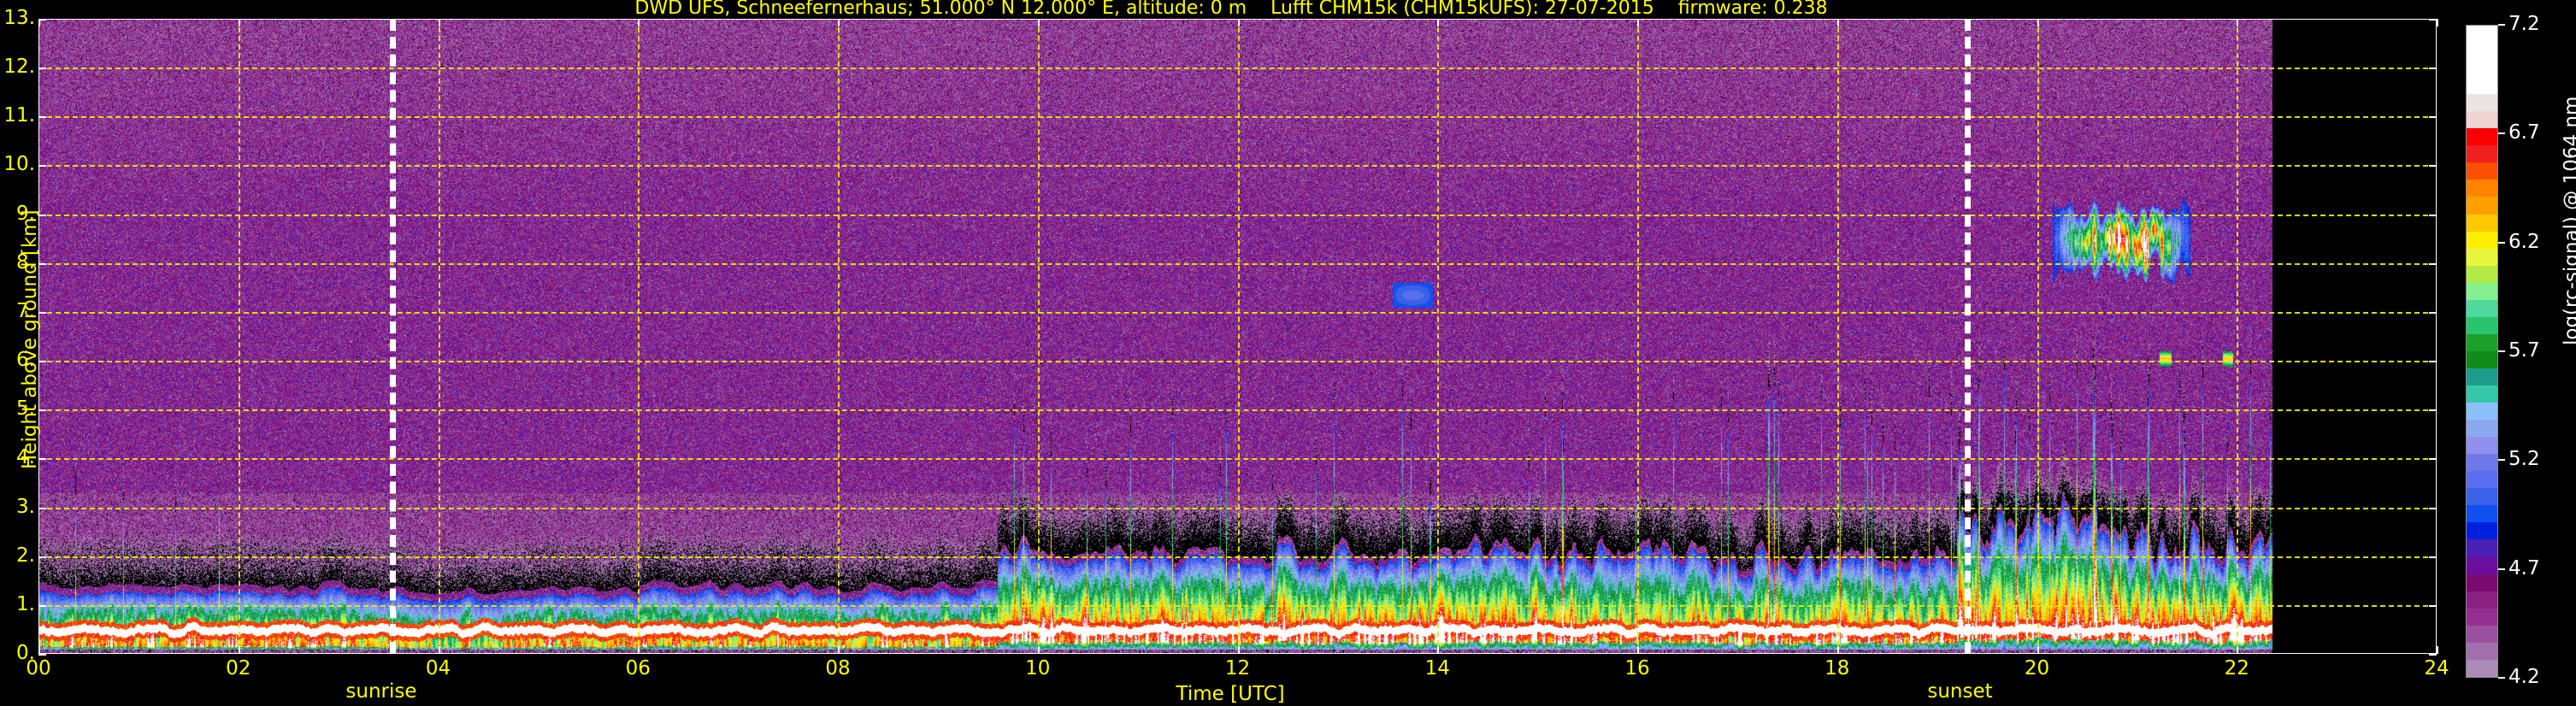  What do you see at coordinates (394, 336) in the screenshot?
I see `sunrise-line` at bounding box center [394, 336].